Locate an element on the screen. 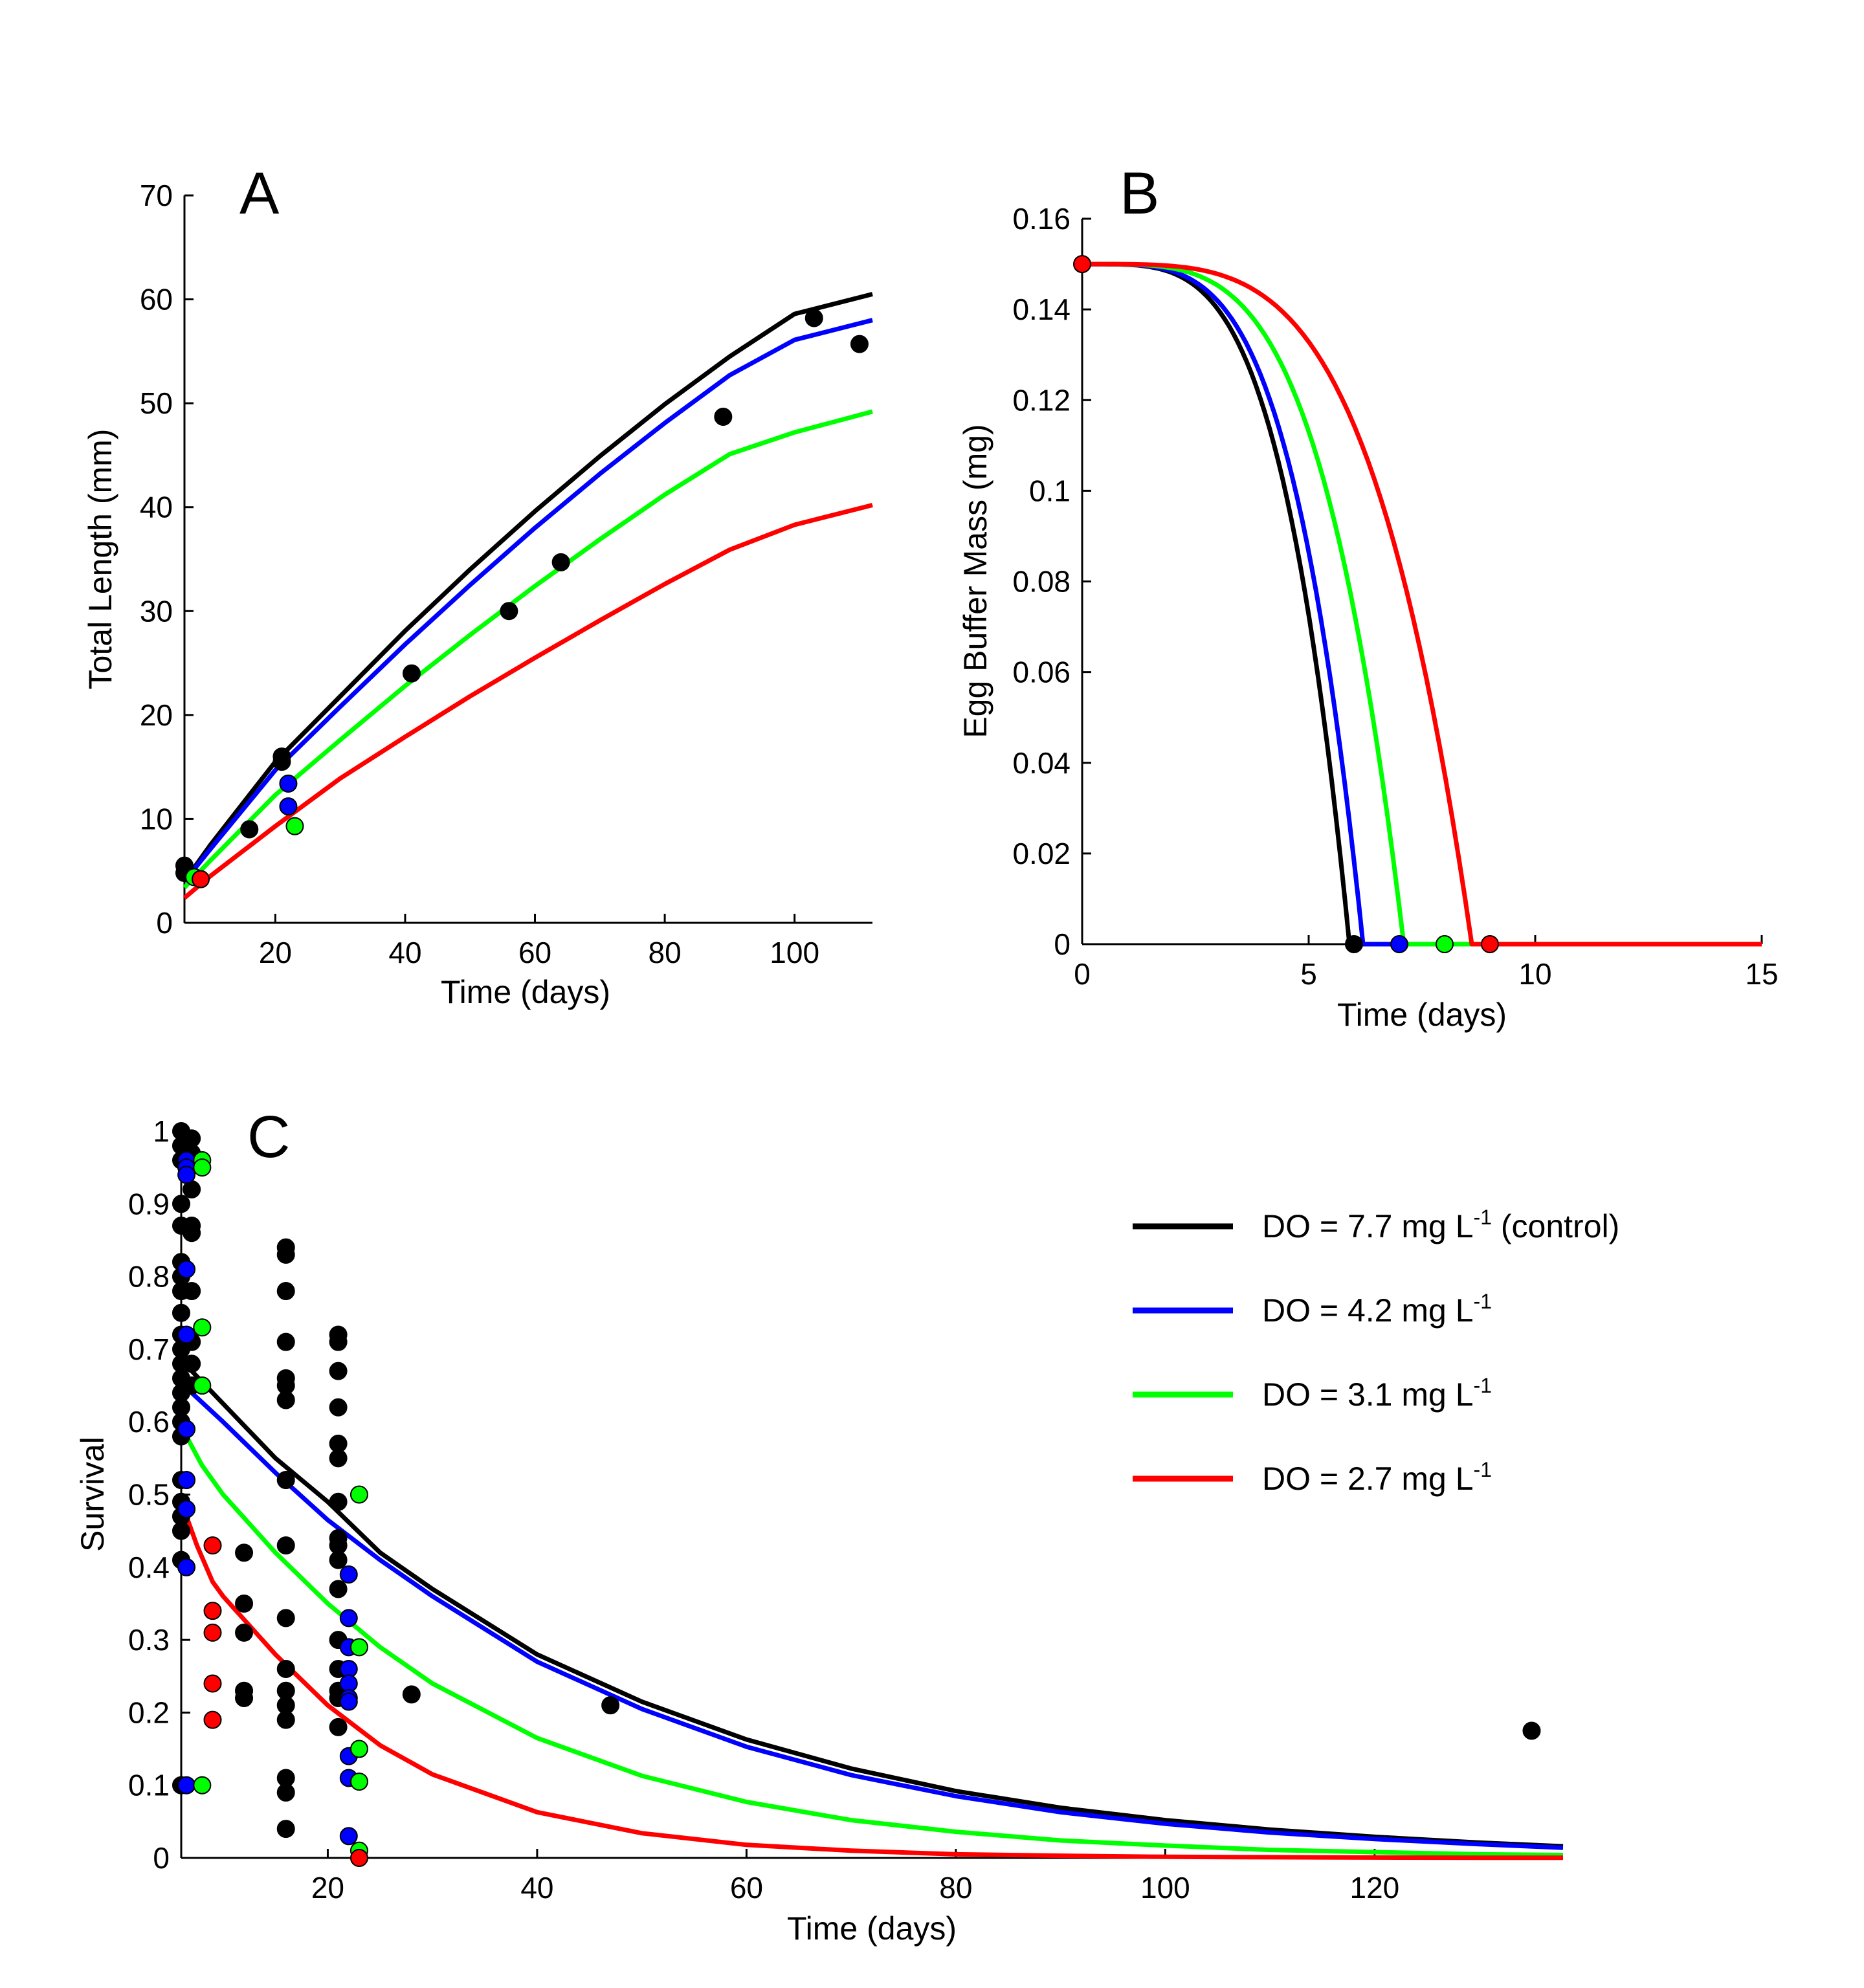 This screenshot has height=1988, width=1864. panel-a-line-control is located at coordinates (528, 587).